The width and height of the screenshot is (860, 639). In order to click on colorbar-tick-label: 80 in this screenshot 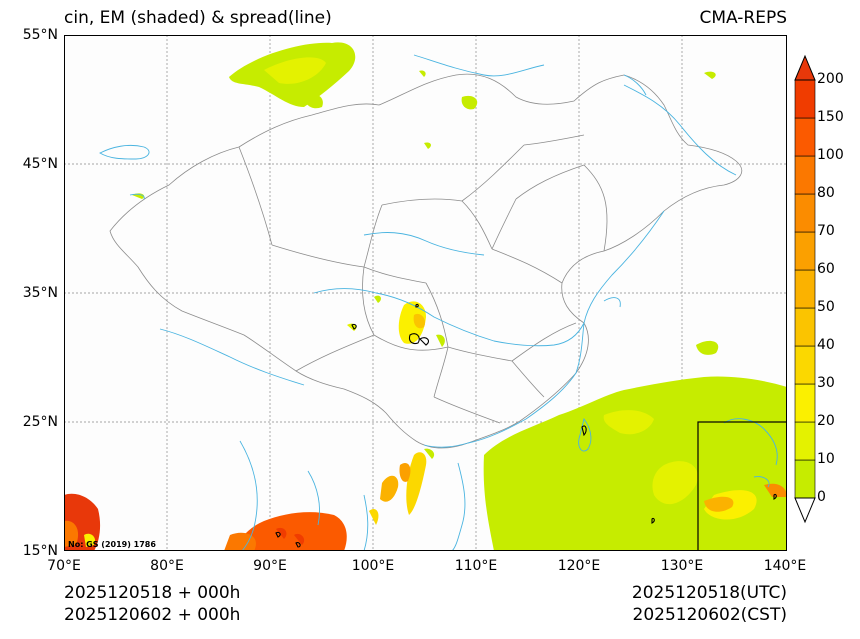, I will do `click(826, 193)`.